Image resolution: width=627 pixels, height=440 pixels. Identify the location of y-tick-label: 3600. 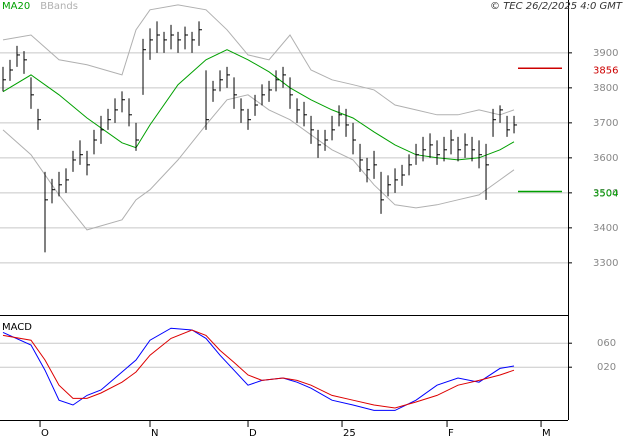
(605, 158).